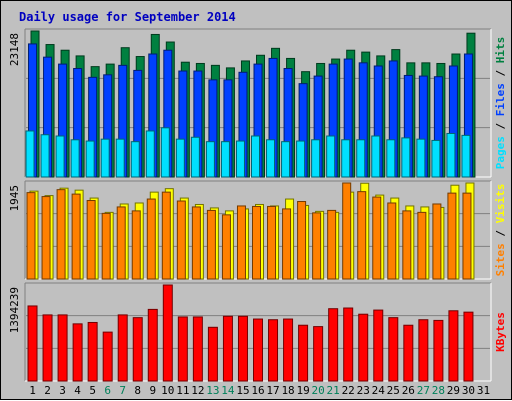 Image resolution: width=512 pixels, height=401 pixels. What do you see at coordinates (500, 259) in the screenshot?
I see `legend-sites: Sites` at bounding box center [500, 259].